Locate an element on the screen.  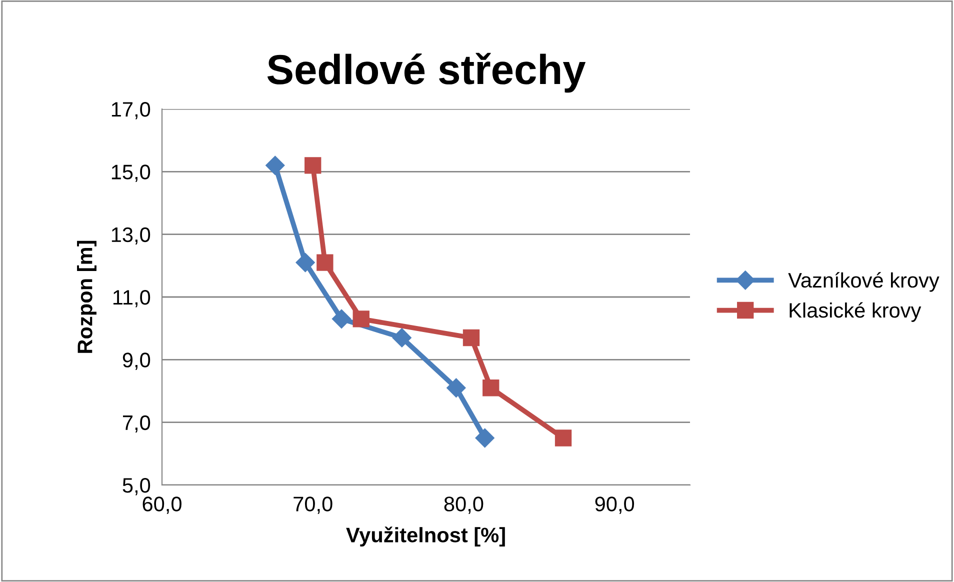
x-tick-label: 80,0 is located at coordinates (464, 505).